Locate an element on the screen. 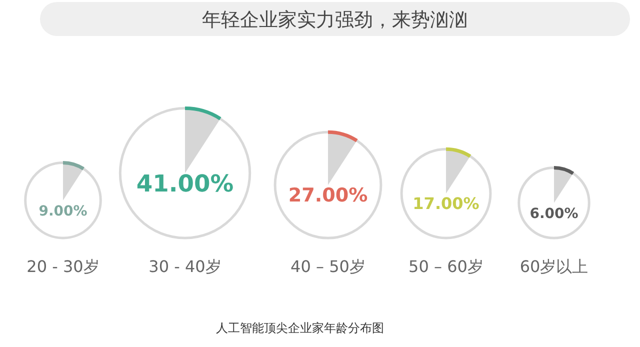 The image size is (640, 347). data-label: 41.00% is located at coordinates (185, 183).